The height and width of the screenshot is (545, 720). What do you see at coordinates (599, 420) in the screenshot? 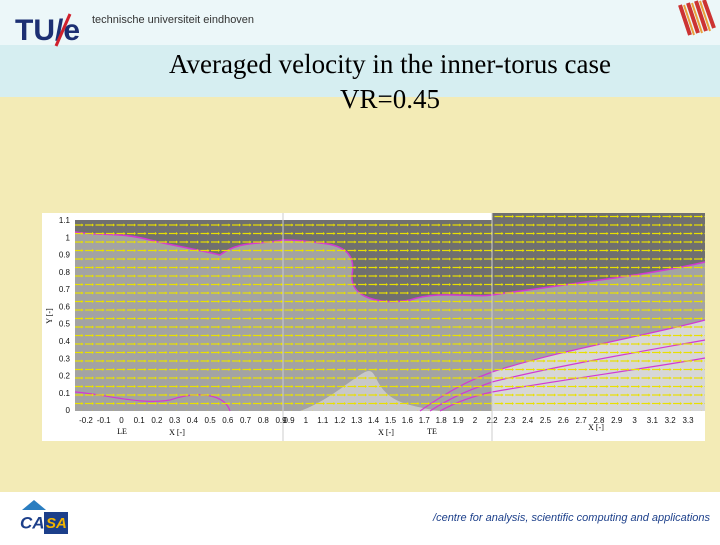
I see `x-tick-label: 2.8` at bounding box center [599, 420].